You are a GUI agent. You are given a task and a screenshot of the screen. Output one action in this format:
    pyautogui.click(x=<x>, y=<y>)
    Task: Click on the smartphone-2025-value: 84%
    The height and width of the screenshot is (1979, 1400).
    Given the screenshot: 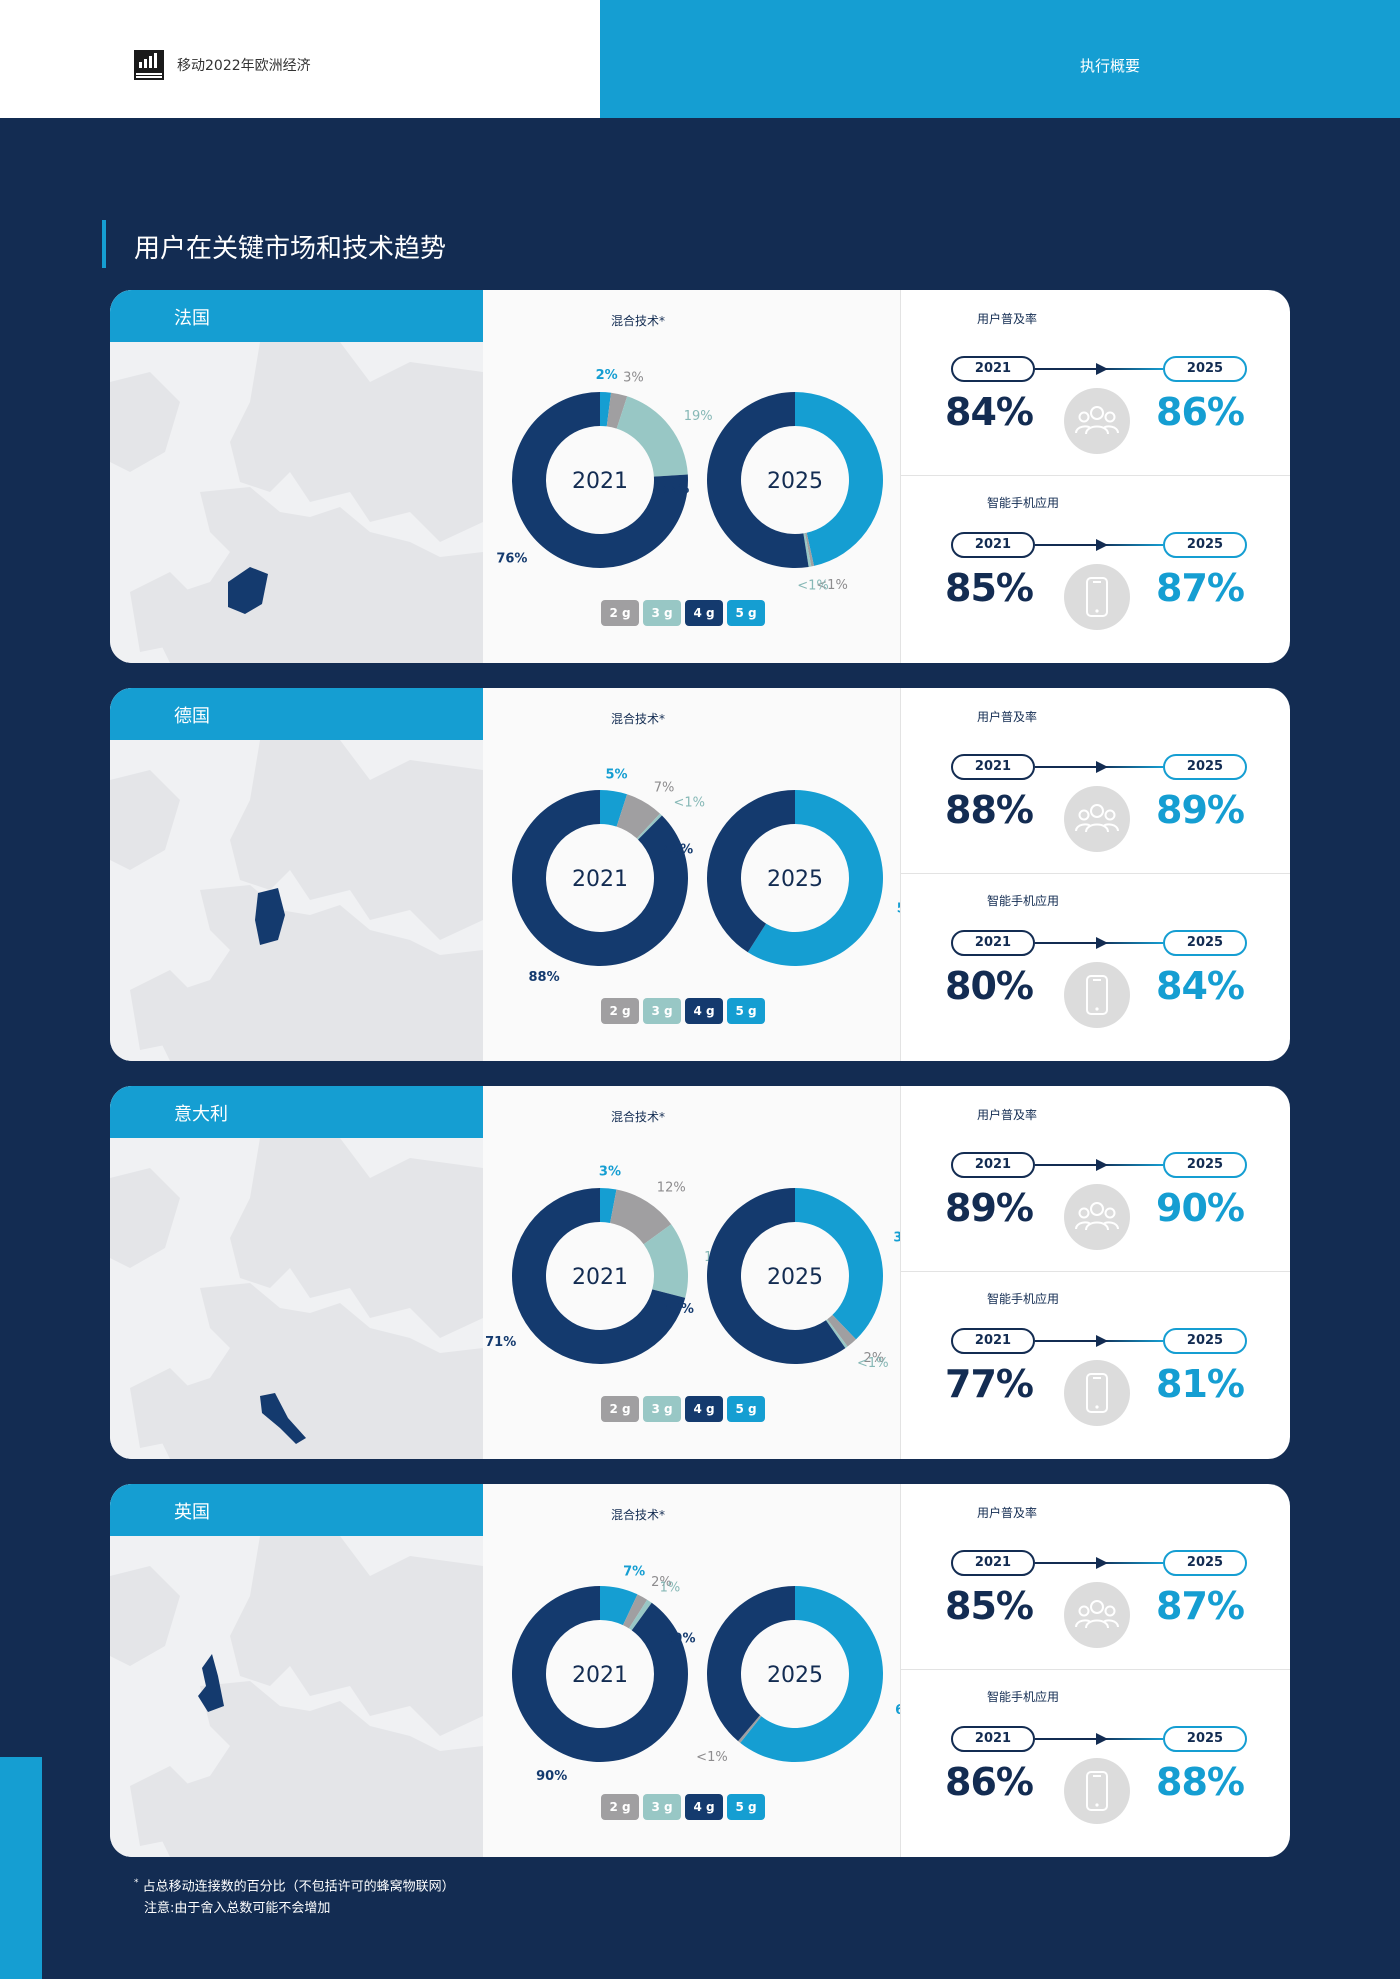 What is the action you would take?
    pyautogui.click(x=1200, y=986)
    